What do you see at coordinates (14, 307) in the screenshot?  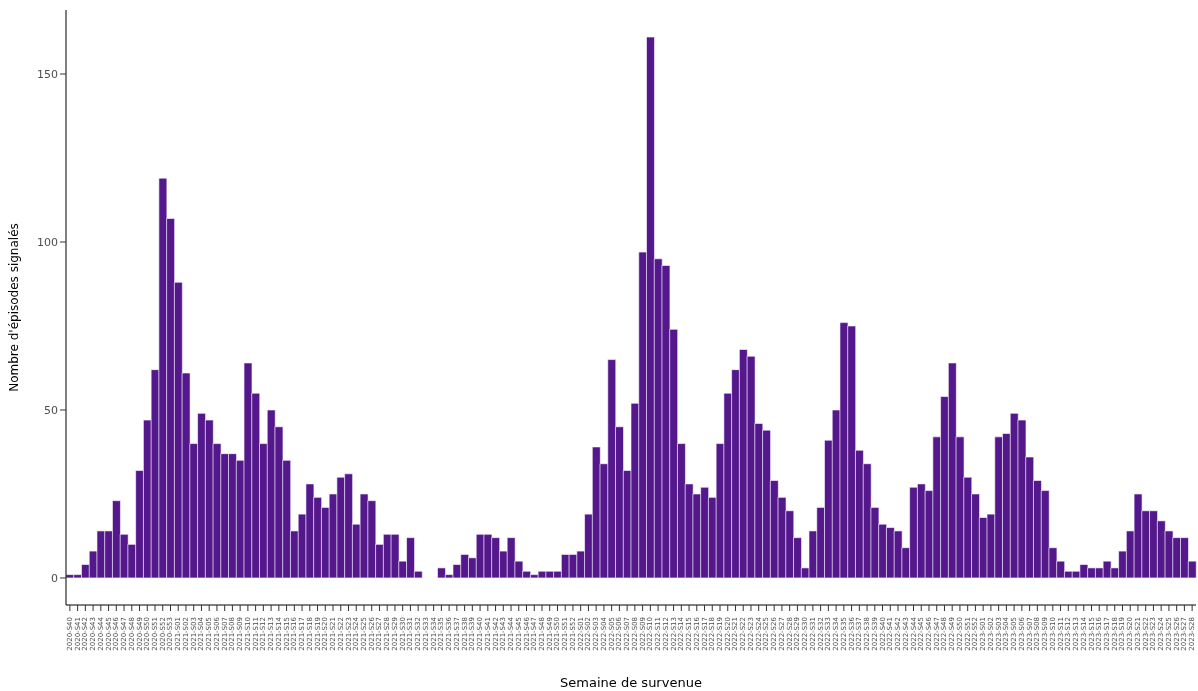 I see `y-axis-title: Nombre d'épisodes signalés` at bounding box center [14, 307].